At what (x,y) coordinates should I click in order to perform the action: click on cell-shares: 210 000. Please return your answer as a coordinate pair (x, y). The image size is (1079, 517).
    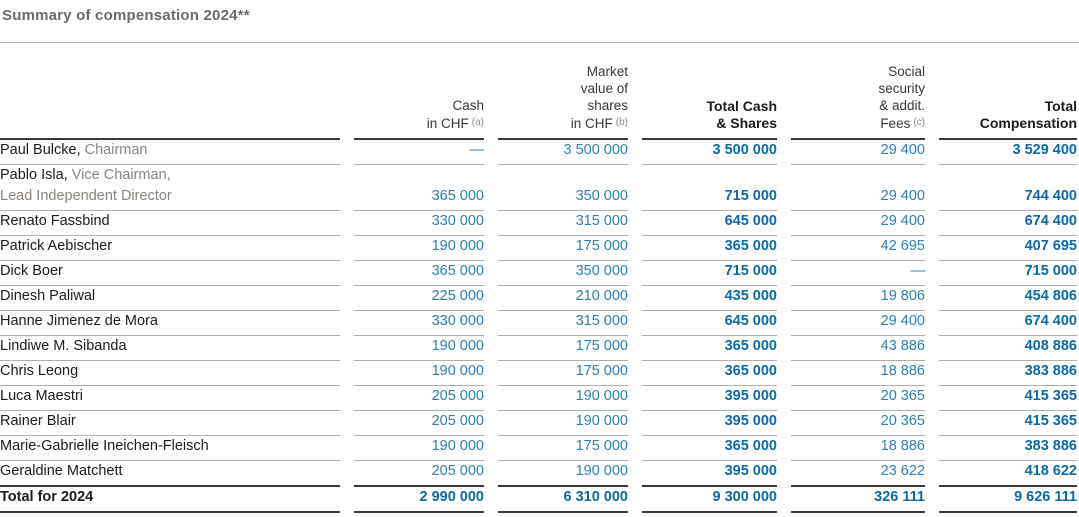
    Looking at the image, I should click on (563, 298).